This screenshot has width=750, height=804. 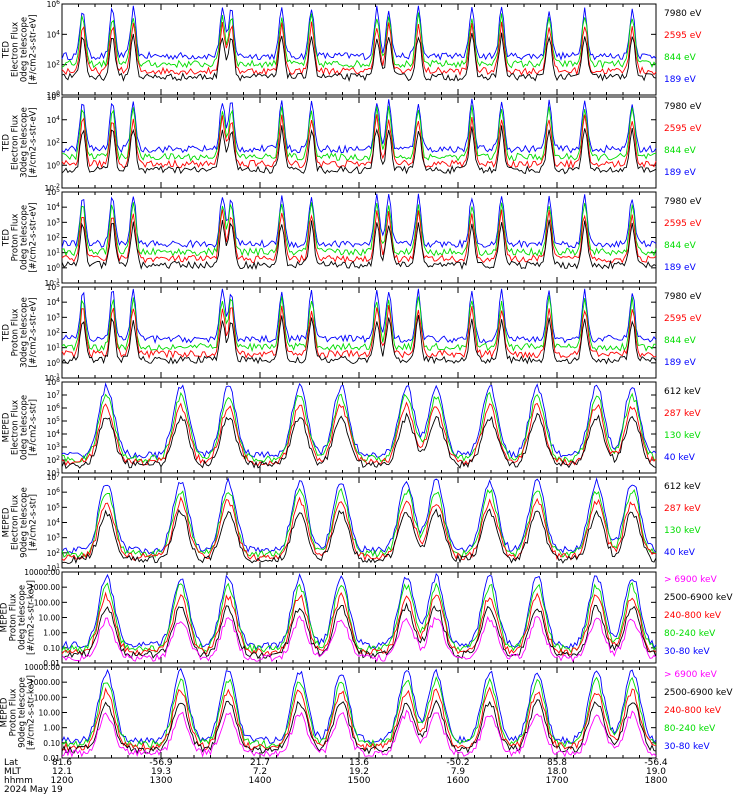 I want to click on legend-entry: 130 keV, so click(x=682, y=436).